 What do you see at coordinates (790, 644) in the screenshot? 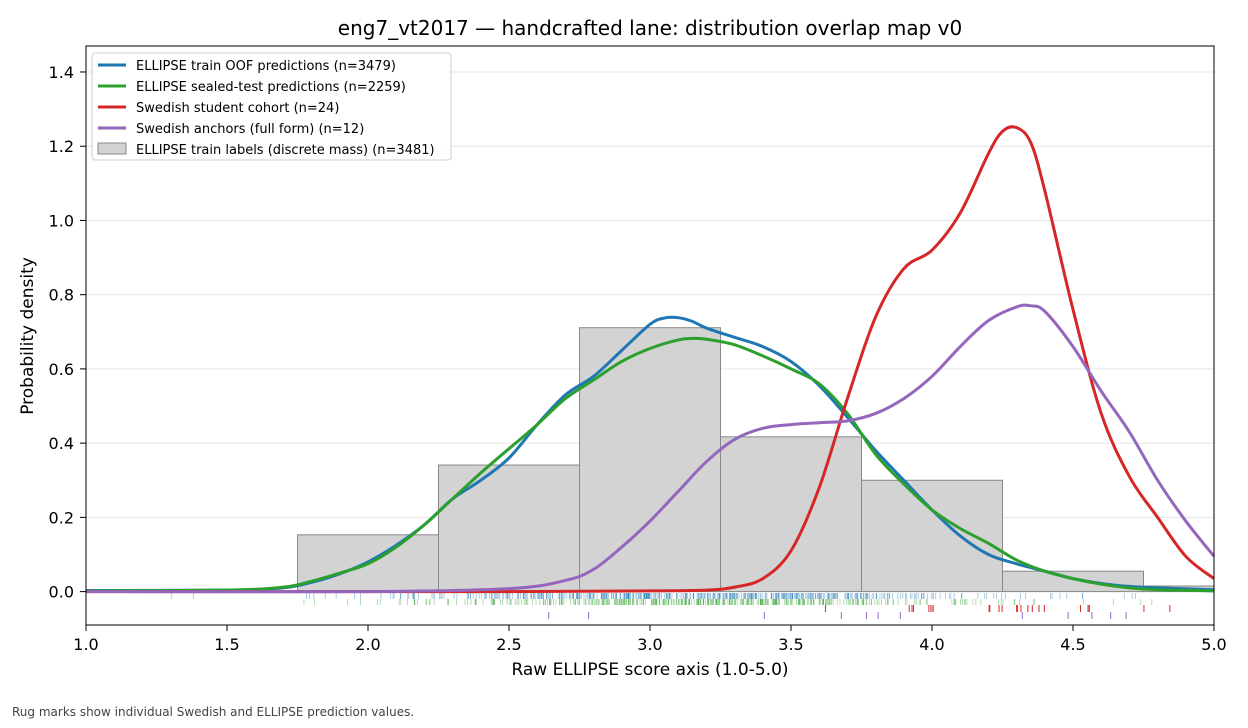
I see `x-tick-label: 3.5` at bounding box center [790, 644].